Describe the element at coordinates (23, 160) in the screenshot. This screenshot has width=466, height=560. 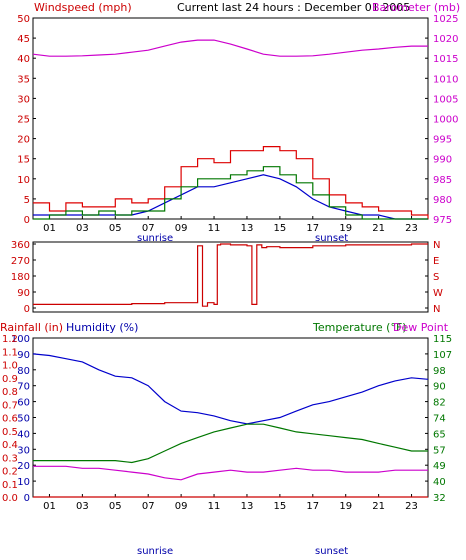
I see `windspeed-tick-label: 15` at that location.